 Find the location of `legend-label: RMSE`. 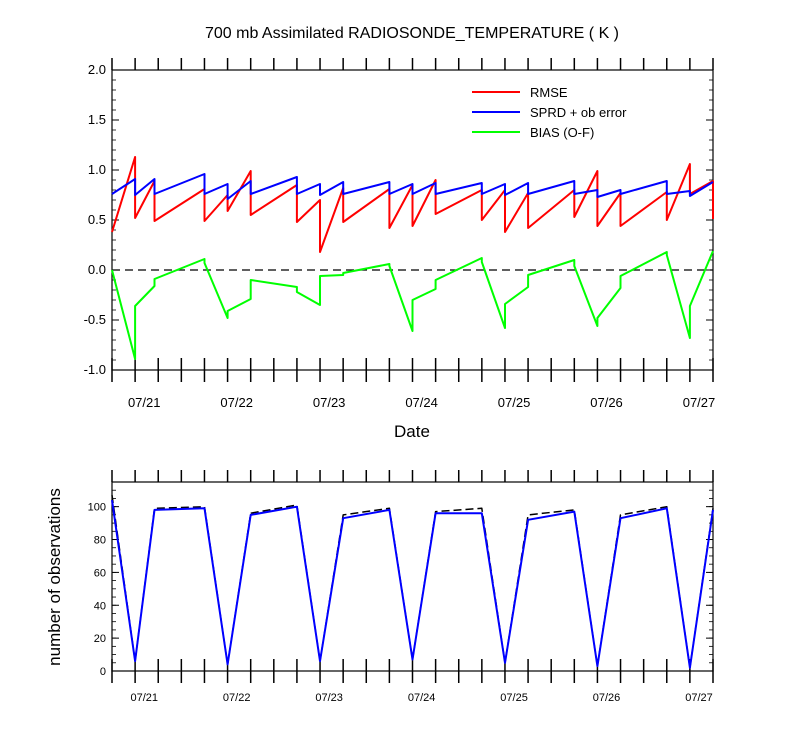

legend-label: RMSE is located at coordinates (549, 92).